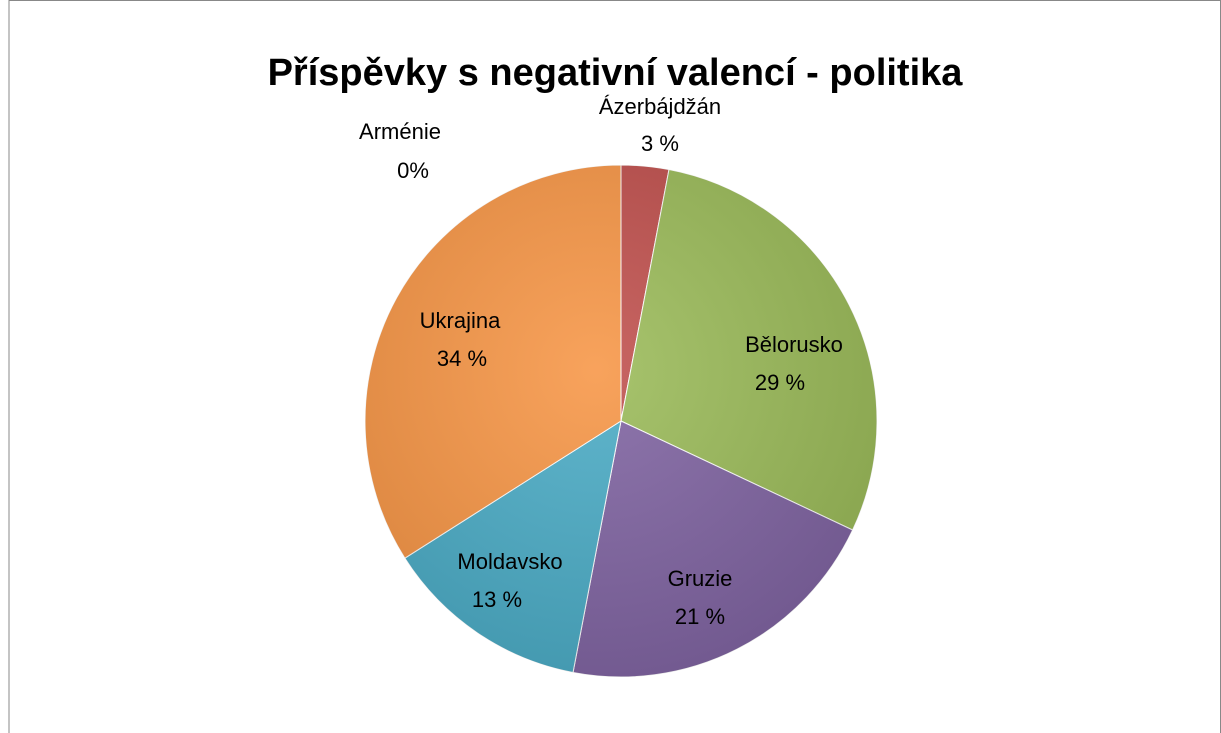 The image size is (1221, 733). I want to click on slice-value: 21 %, so click(700, 616).